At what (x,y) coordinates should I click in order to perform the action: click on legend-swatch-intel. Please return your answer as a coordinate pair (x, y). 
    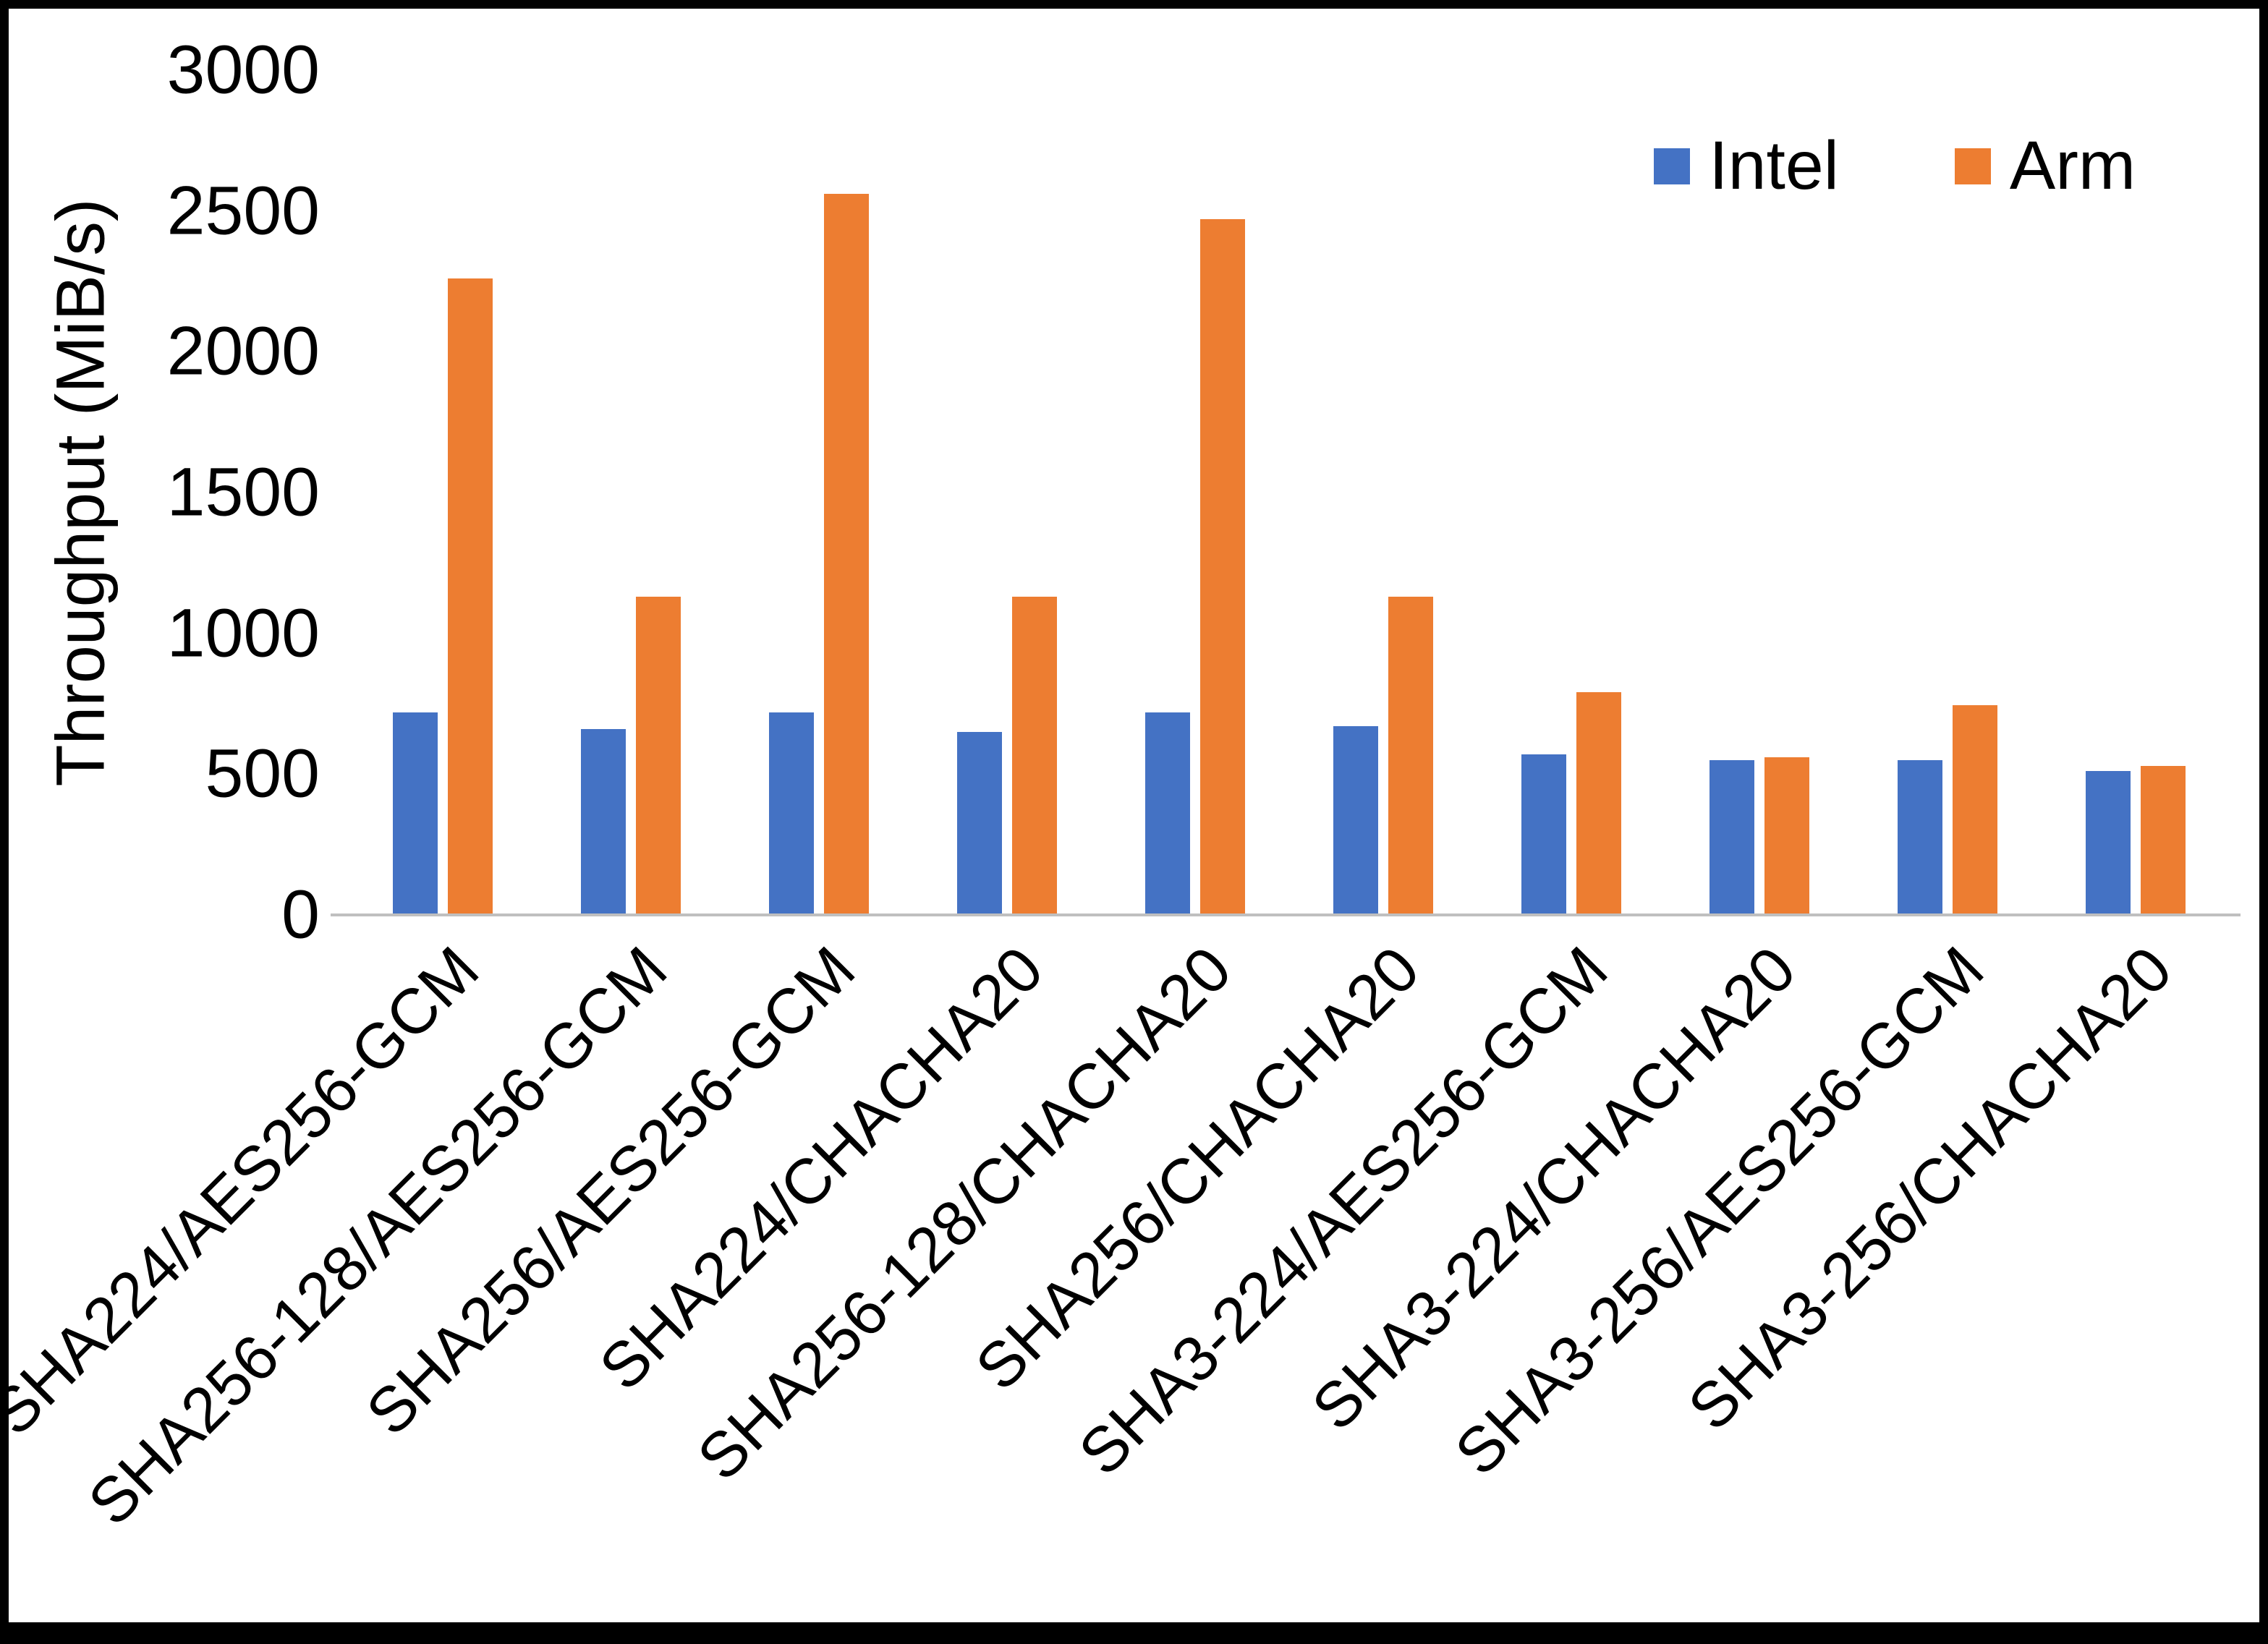
    Looking at the image, I should click on (1673, 166).